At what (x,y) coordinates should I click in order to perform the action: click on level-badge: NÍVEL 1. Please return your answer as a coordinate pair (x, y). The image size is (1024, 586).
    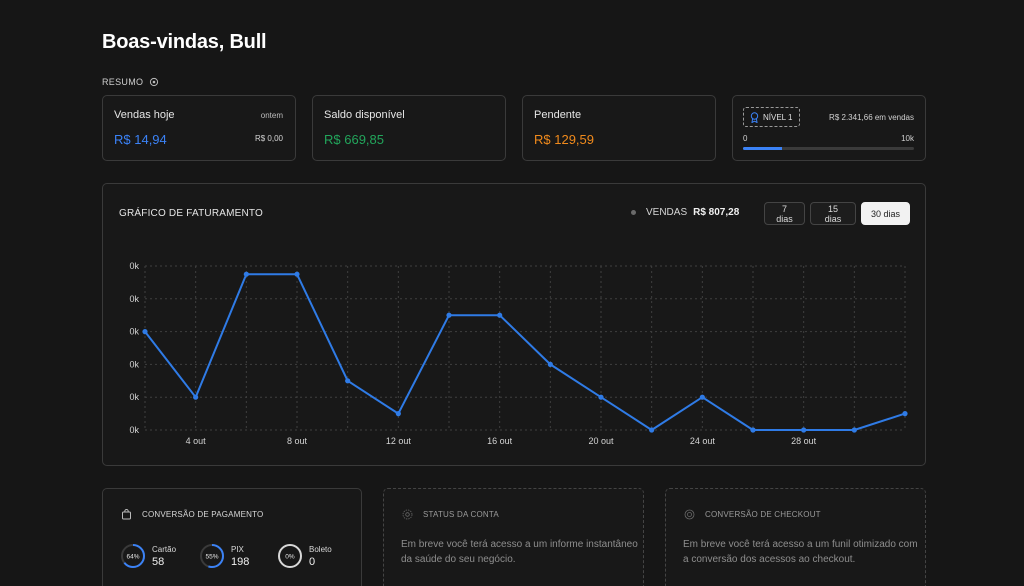
    Looking at the image, I should click on (771, 117).